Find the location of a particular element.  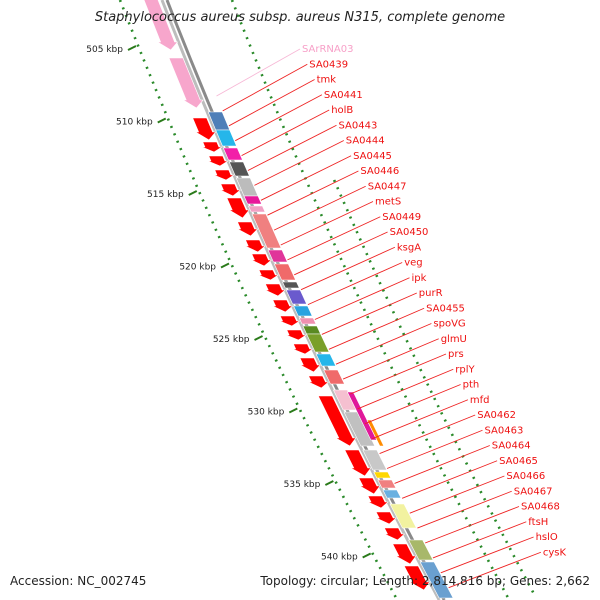

gene-label: SA0465 is located at coordinates (518, 461).